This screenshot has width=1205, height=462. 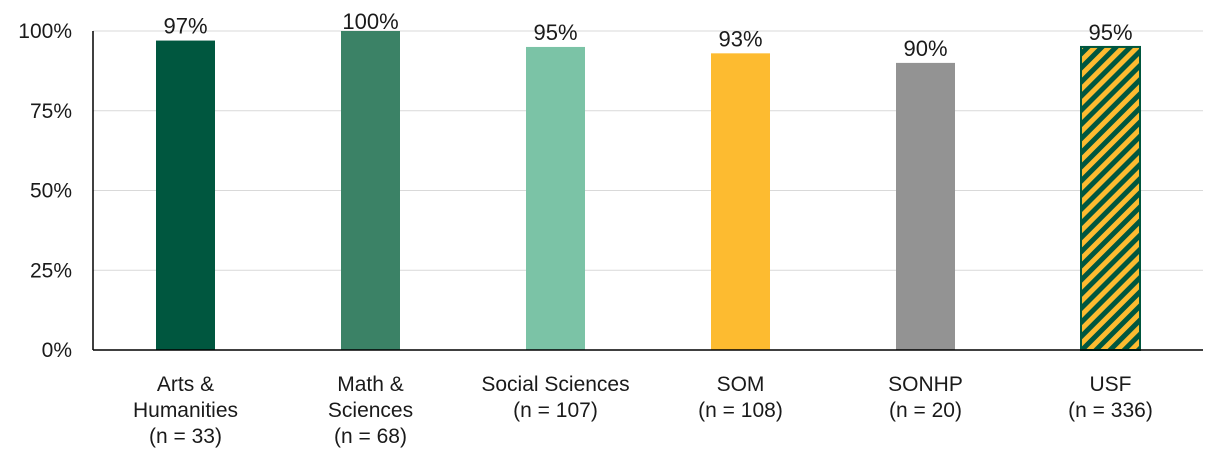 What do you see at coordinates (51, 111) in the screenshot?
I see `y-tick-label: 75%` at bounding box center [51, 111].